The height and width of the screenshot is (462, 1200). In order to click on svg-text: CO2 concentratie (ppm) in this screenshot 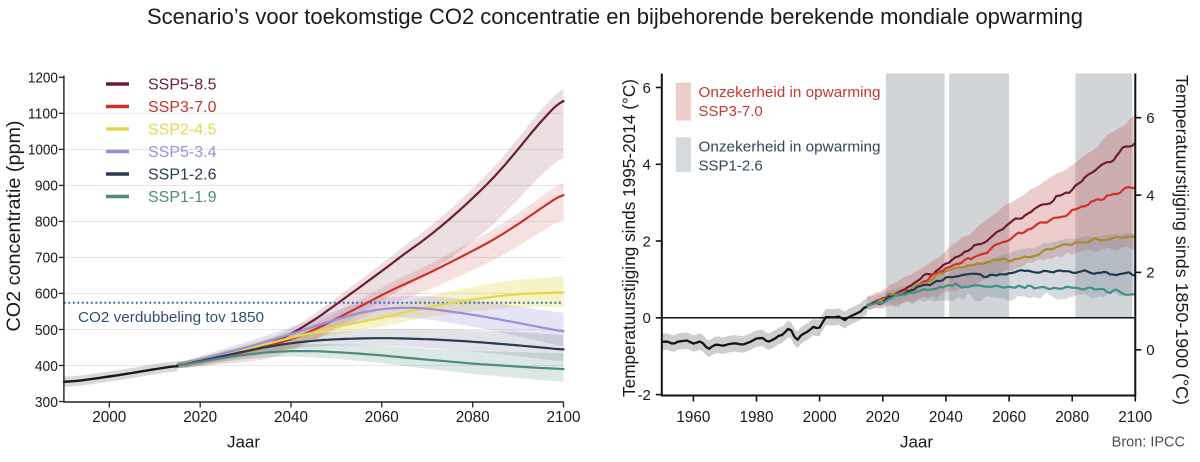, I will do `click(14, 226)`.